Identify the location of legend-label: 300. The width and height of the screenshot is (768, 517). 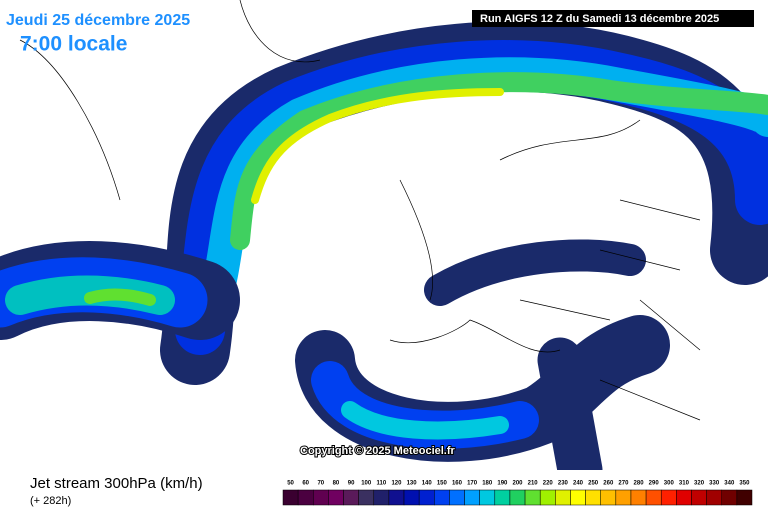
(669, 484).